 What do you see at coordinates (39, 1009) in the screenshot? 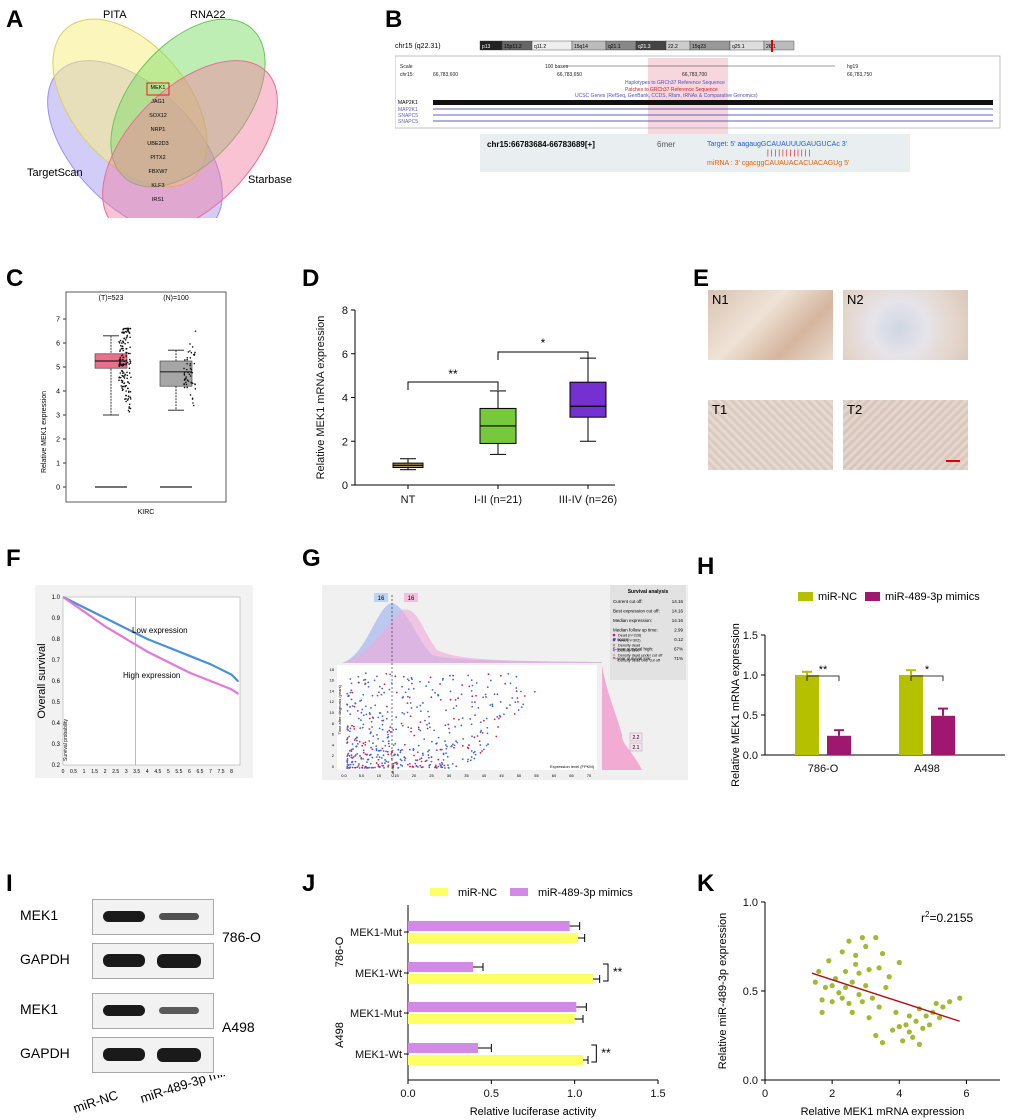
I see `blot-row-mek1-b: MEK1` at bounding box center [39, 1009].